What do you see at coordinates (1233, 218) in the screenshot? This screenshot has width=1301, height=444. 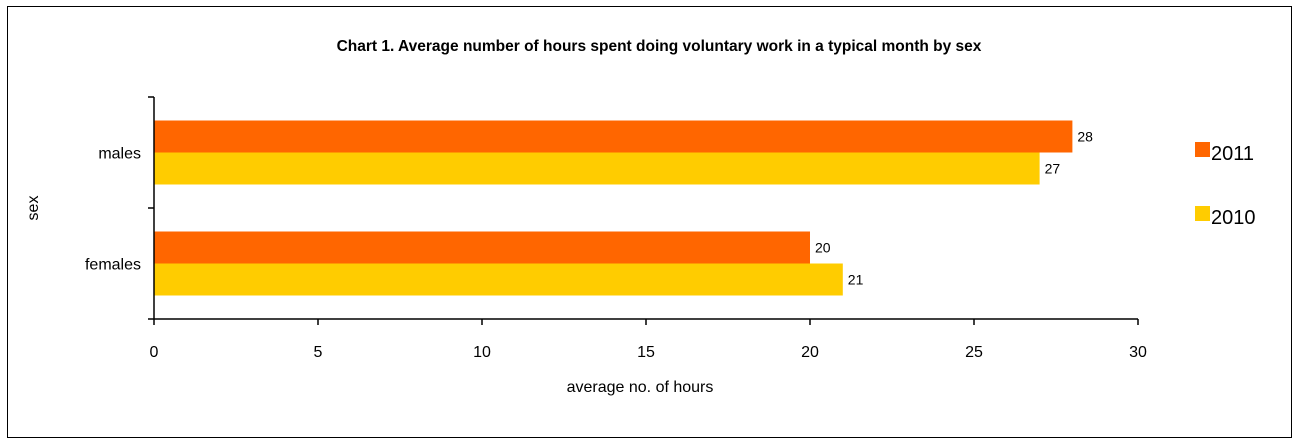 I see `legend-label-2010: 2010` at bounding box center [1233, 218].